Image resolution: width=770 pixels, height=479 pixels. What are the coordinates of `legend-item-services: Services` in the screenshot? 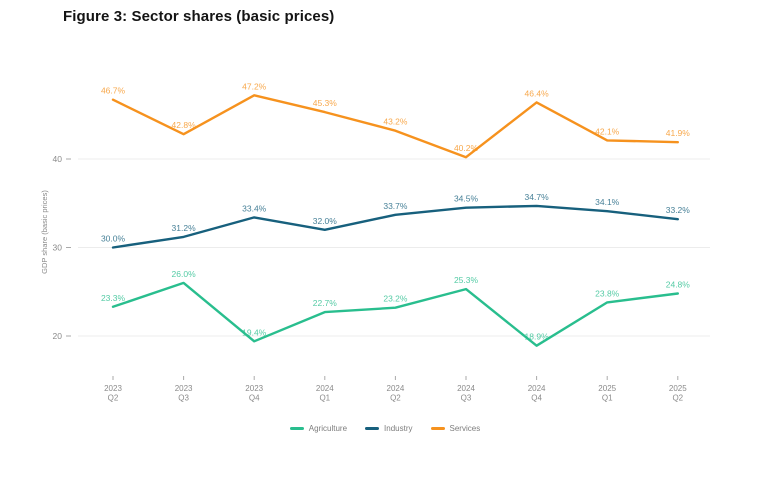 It's located at (455, 428).